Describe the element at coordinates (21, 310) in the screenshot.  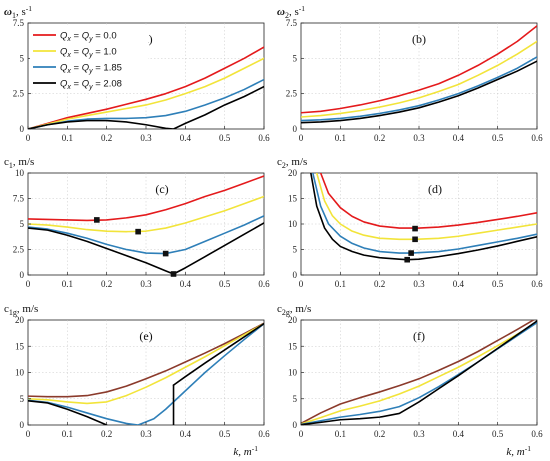
I see `y-axis-label: c1g, m/s` at that location.